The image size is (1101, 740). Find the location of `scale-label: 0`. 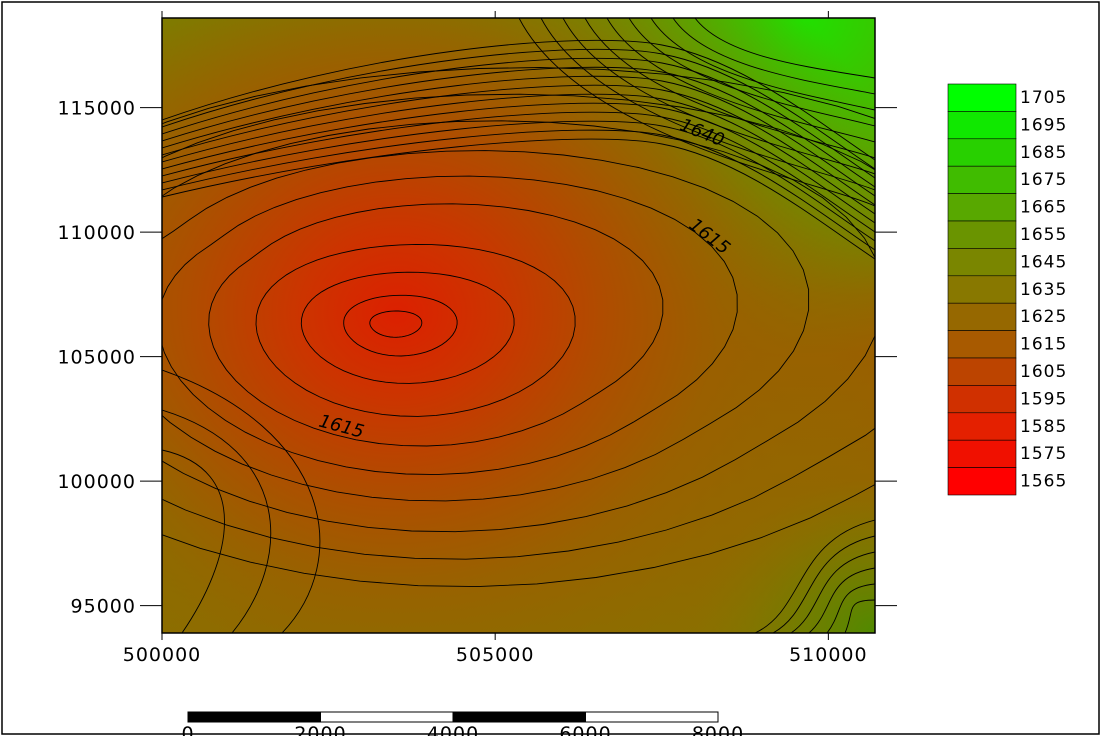

scale-label: 0 is located at coordinates (187, 729).